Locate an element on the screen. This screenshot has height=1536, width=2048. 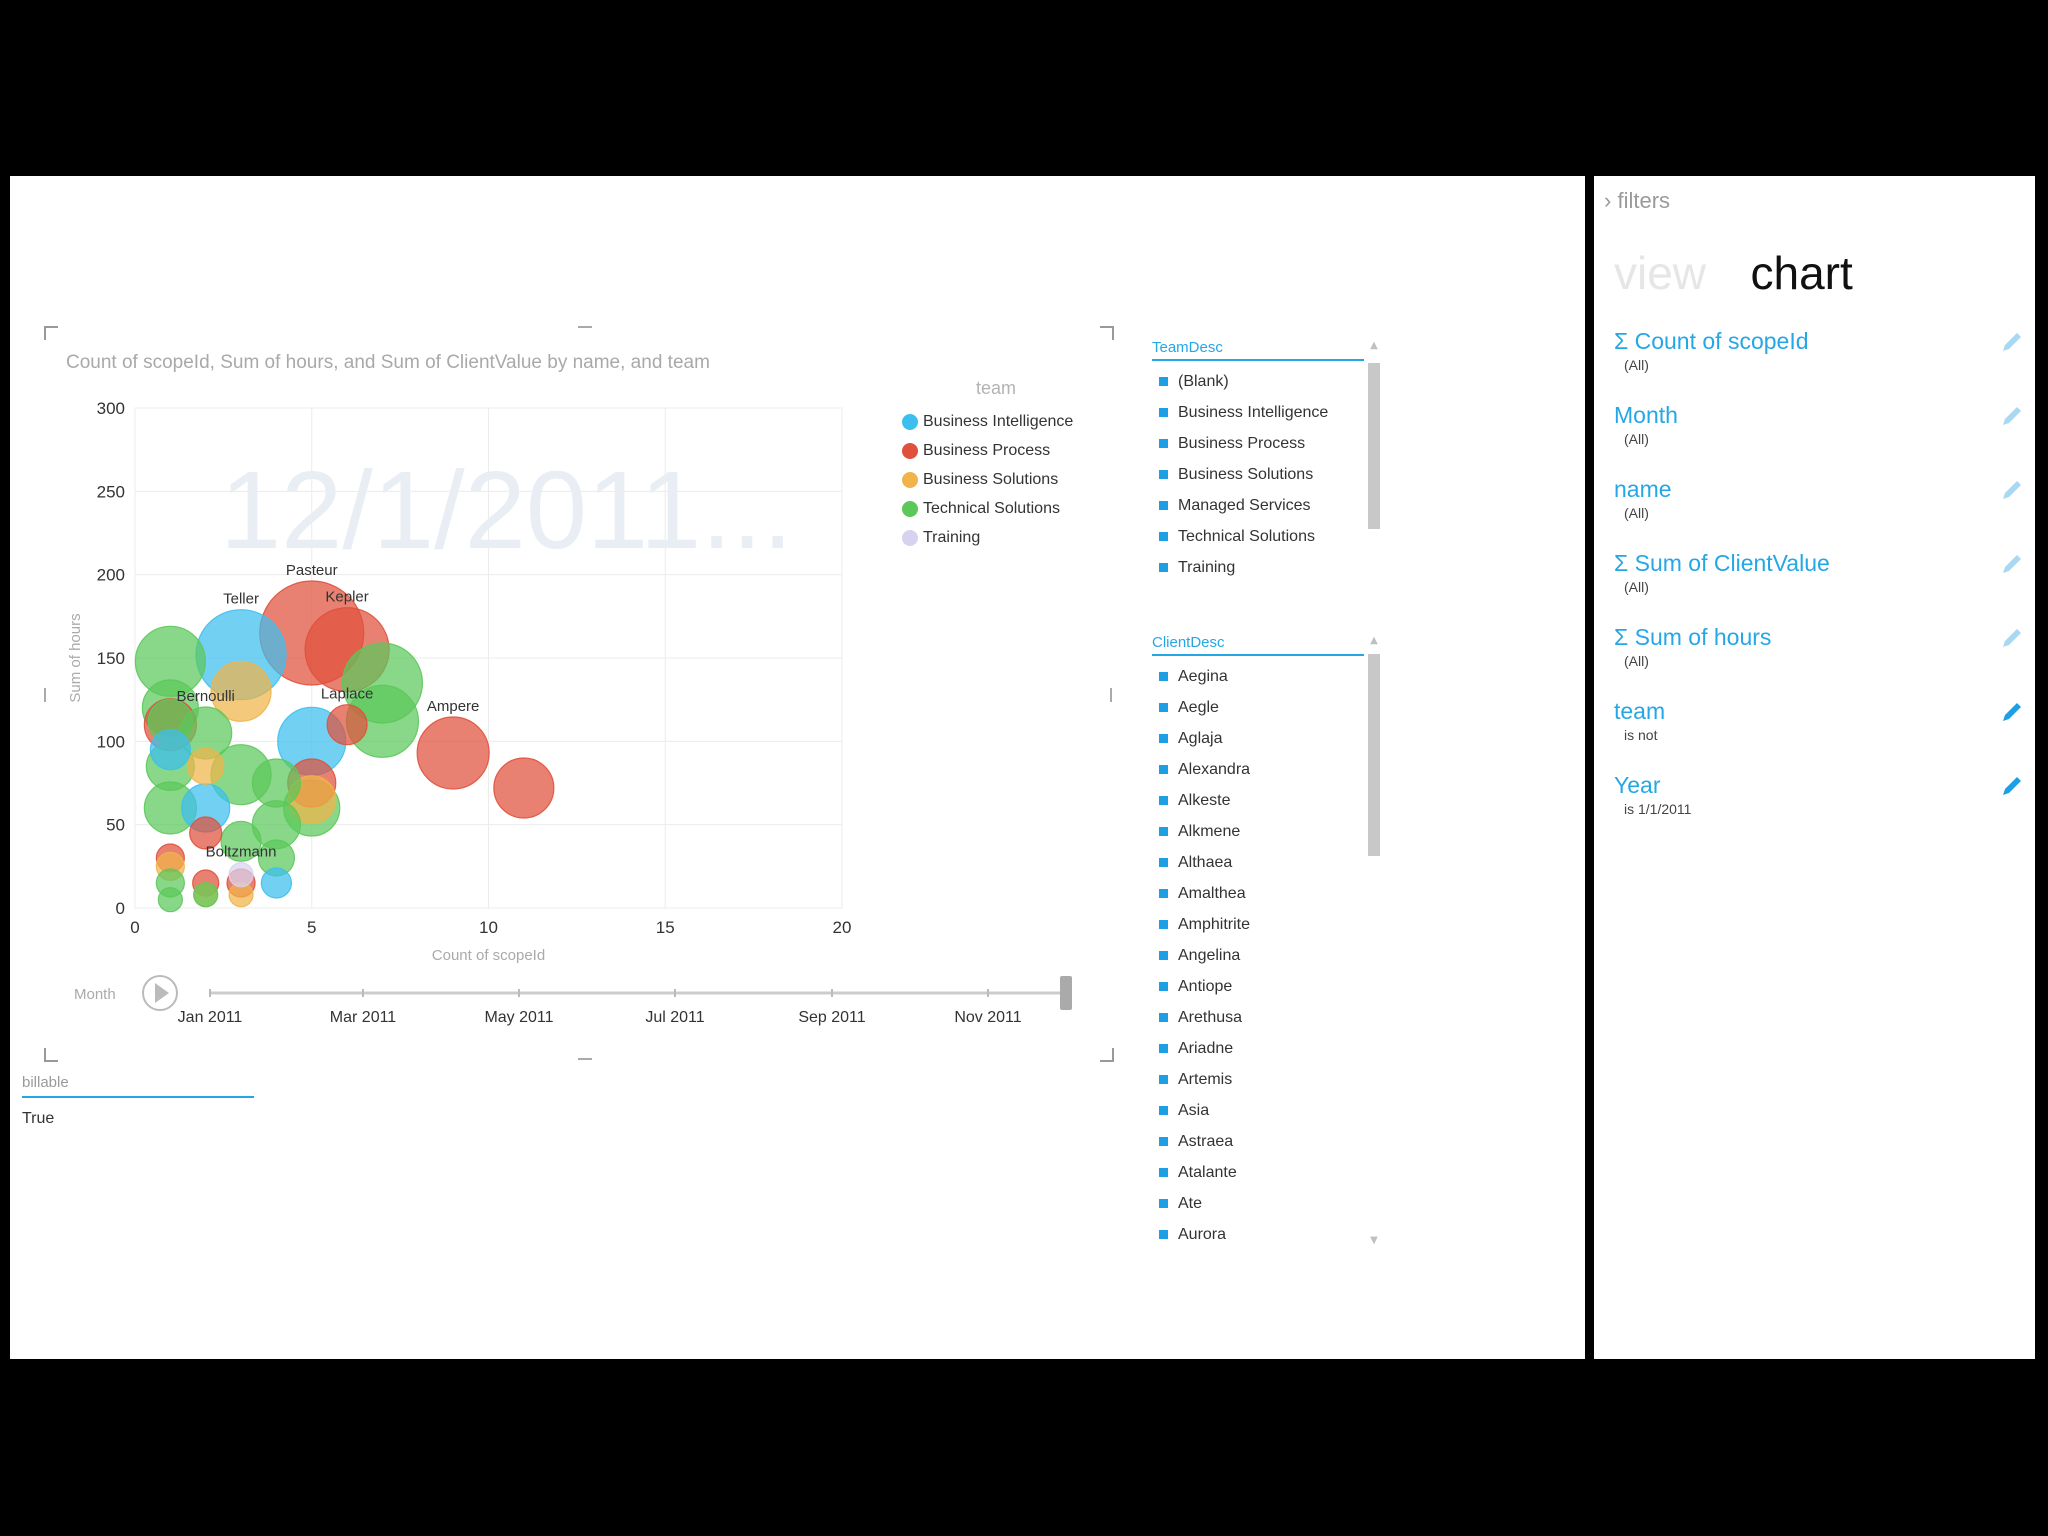
field-well-item: Σ Sum of hours (All) is located at coordinates (1819, 646).